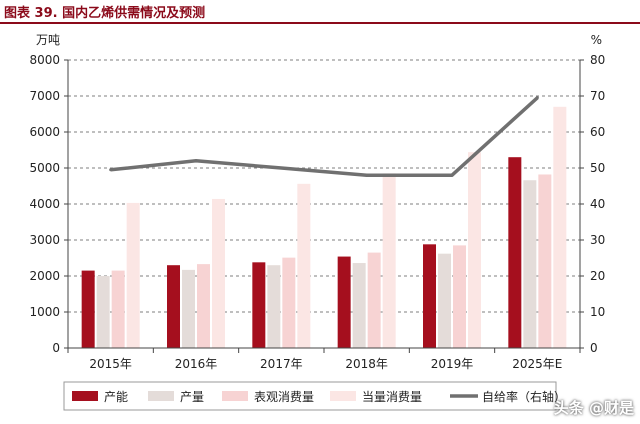  What do you see at coordinates (284, 397) in the screenshot?
I see `legend-label-2: 表观消费量` at bounding box center [284, 397].